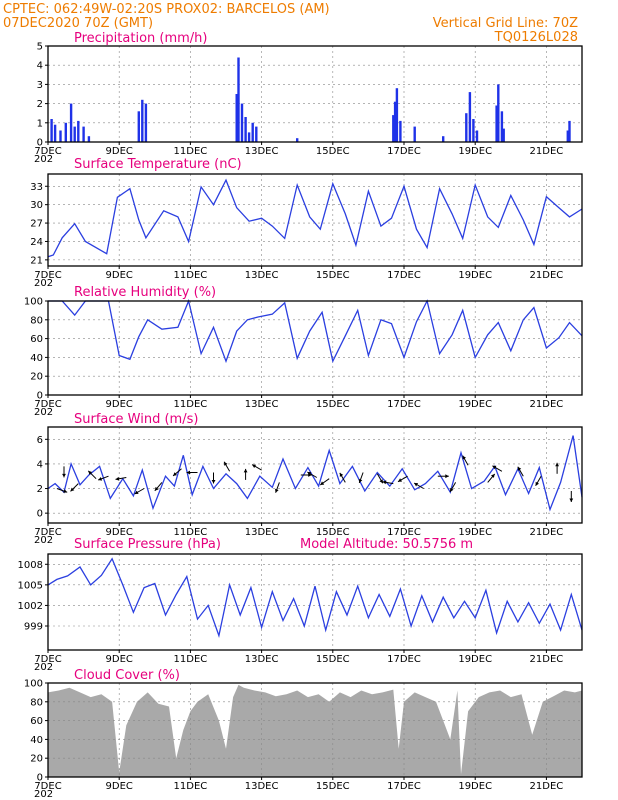  I want to click on header-grid-line-note: Vertical Grid Line: 70Z, so click(505, 23).